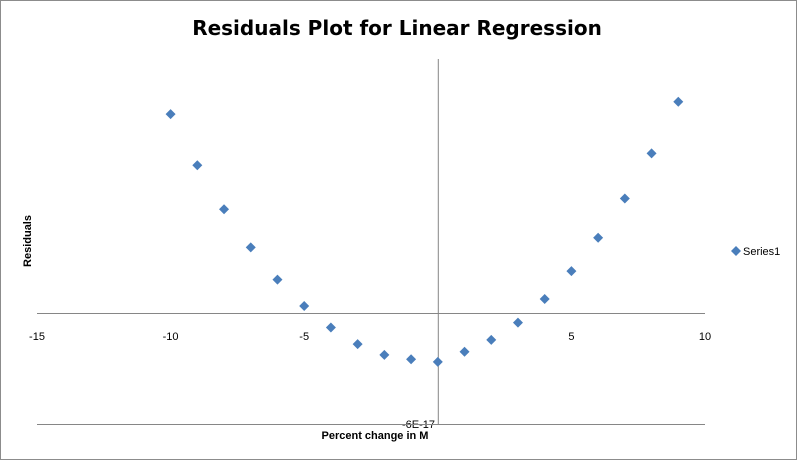  What do you see at coordinates (736, 251) in the screenshot?
I see `legend-marker-diamond-icon` at bounding box center [736, 251].